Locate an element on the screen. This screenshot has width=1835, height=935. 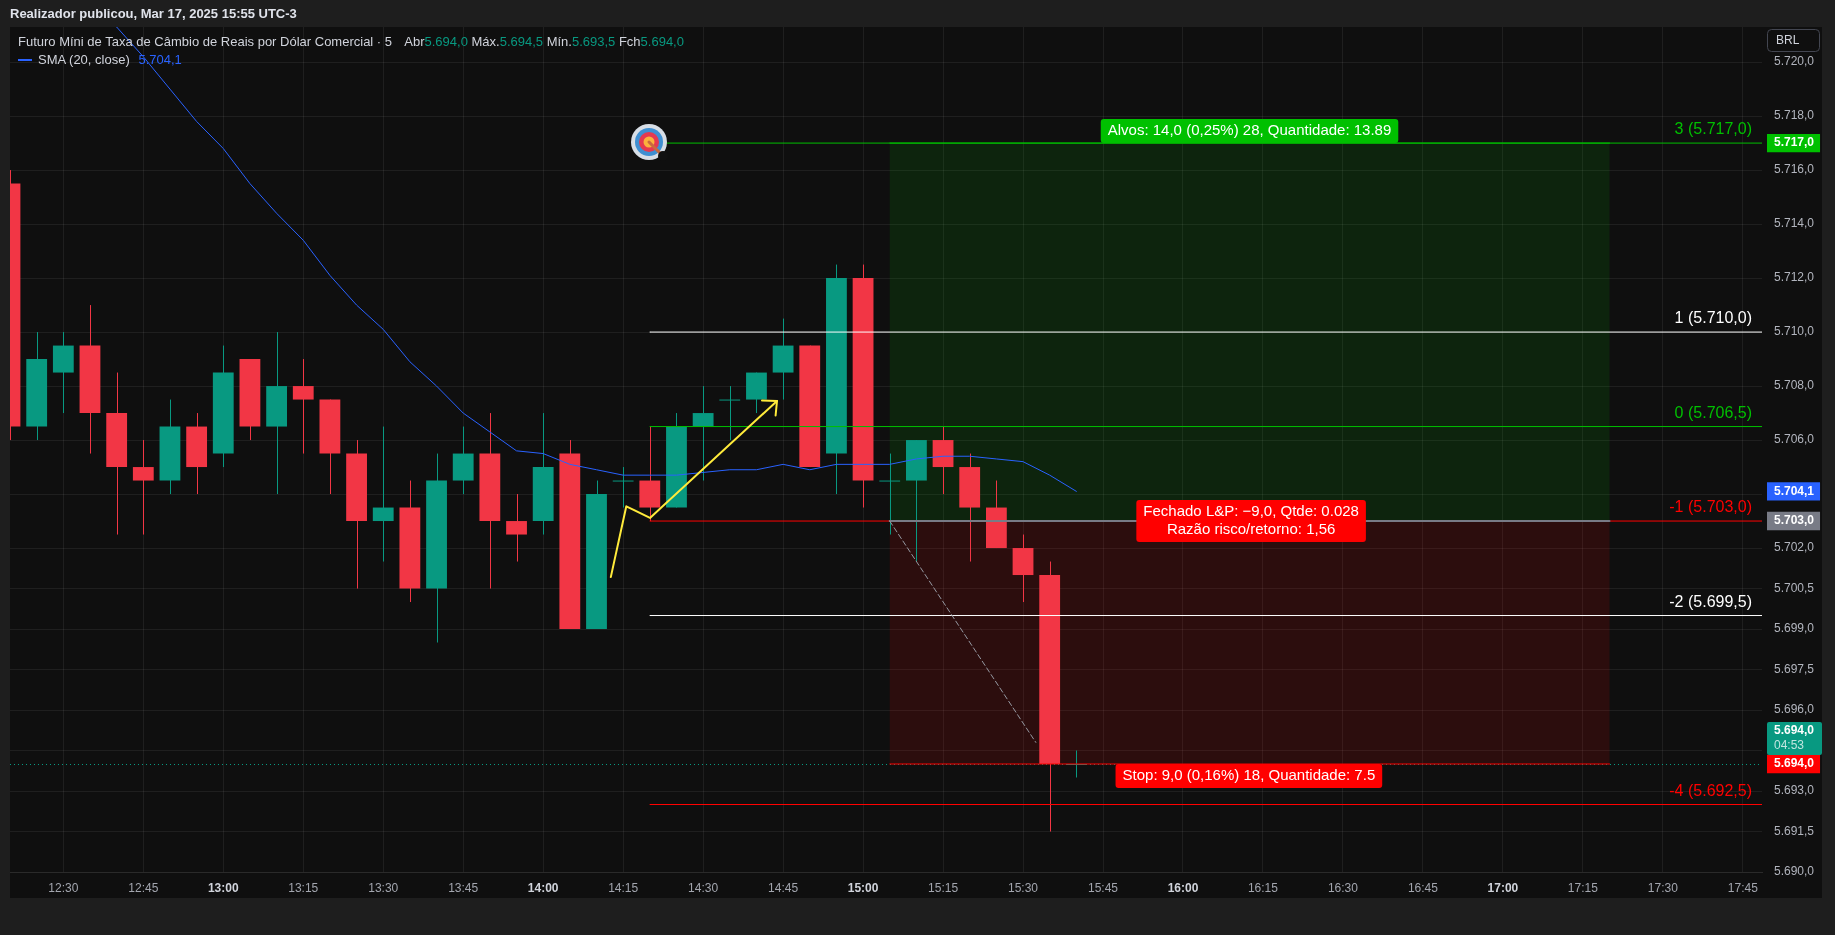
x-tick-label: 13:30 is located at coordinates (383, 887).